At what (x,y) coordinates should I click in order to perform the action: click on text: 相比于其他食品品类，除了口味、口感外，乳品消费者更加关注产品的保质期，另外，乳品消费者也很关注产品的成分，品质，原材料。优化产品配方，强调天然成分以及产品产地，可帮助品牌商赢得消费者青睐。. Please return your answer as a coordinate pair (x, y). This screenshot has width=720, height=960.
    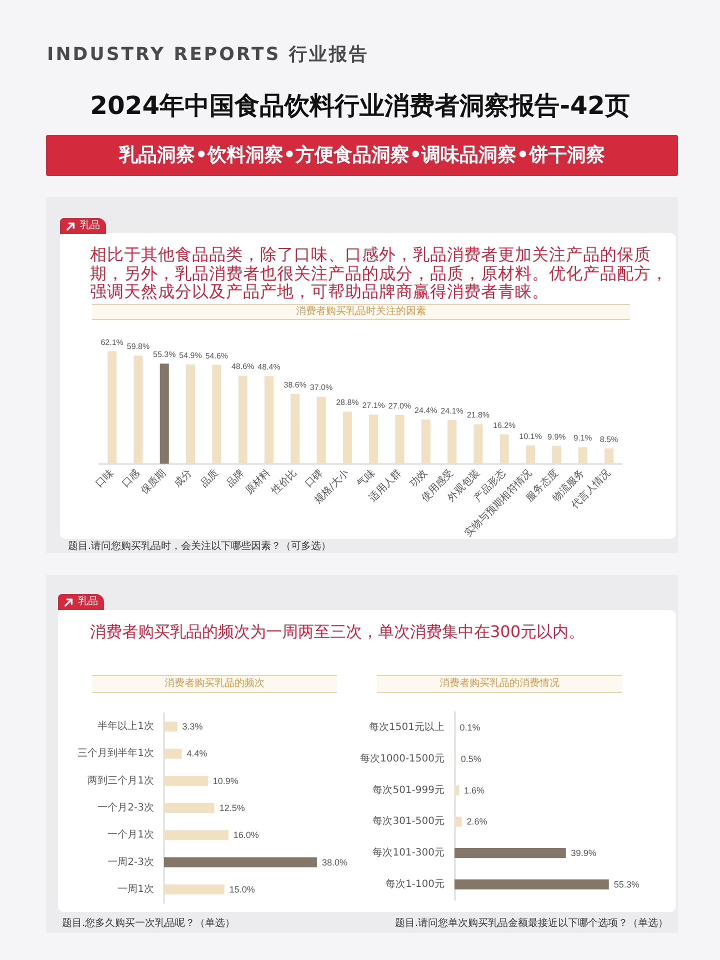
    Looking at the image, I should click on (379, 273).